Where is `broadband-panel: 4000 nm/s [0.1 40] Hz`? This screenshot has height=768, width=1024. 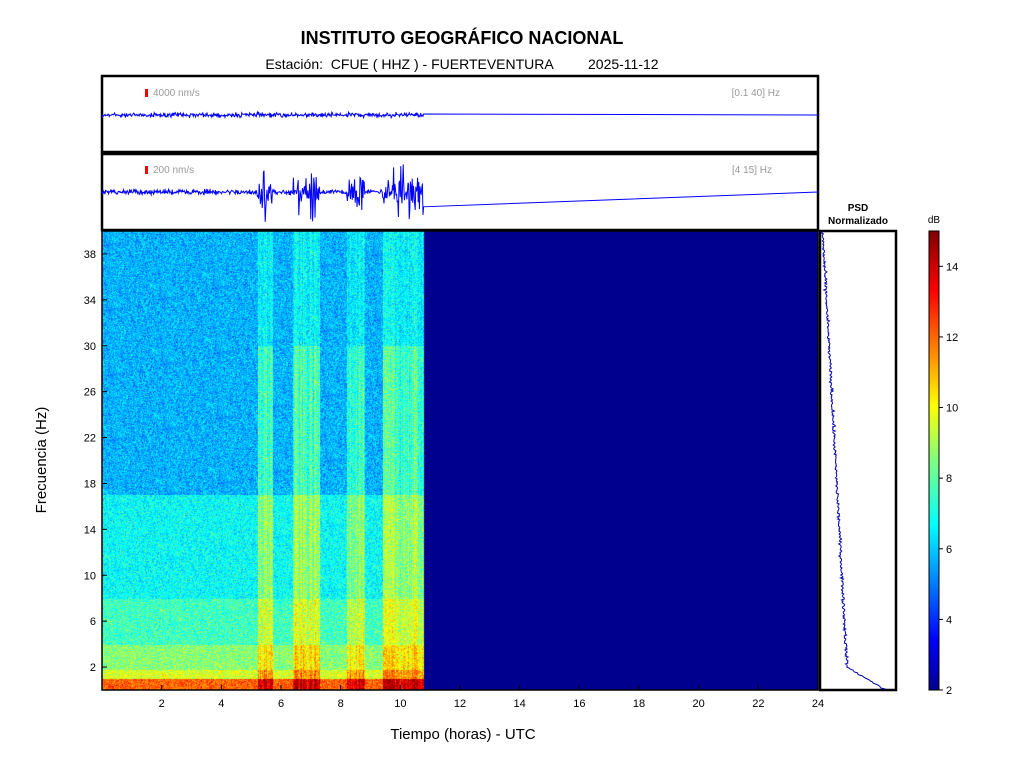
broadband-panel: 4000 nm/s [0.1 40] Hz is located at coordinates (460, 114).